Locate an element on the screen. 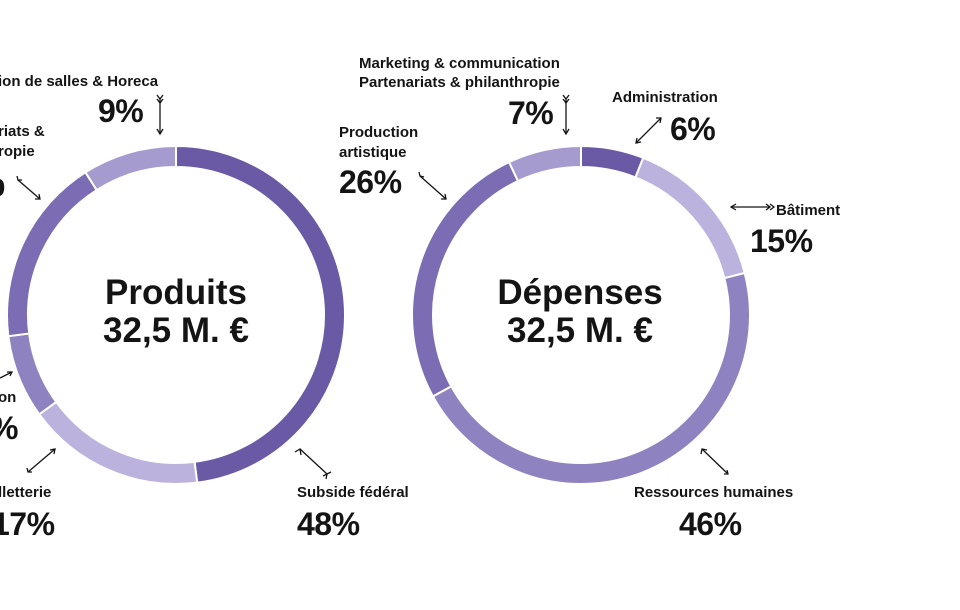 The height and width of the screenshot is (610, 960). depenses-total: 32,5 M. € is located at coordinates (580, 330).